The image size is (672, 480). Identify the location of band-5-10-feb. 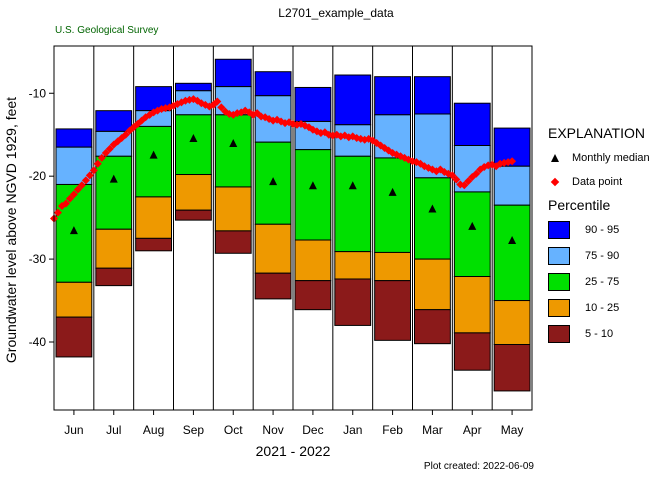
(392, 310).